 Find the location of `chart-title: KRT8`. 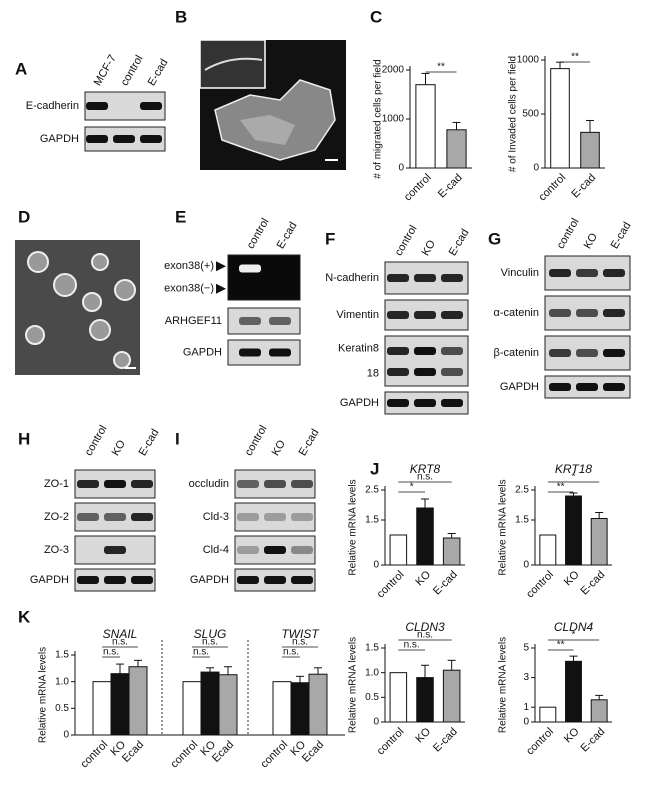

chart-title: KRT8 is located at coordinates (425, 469).